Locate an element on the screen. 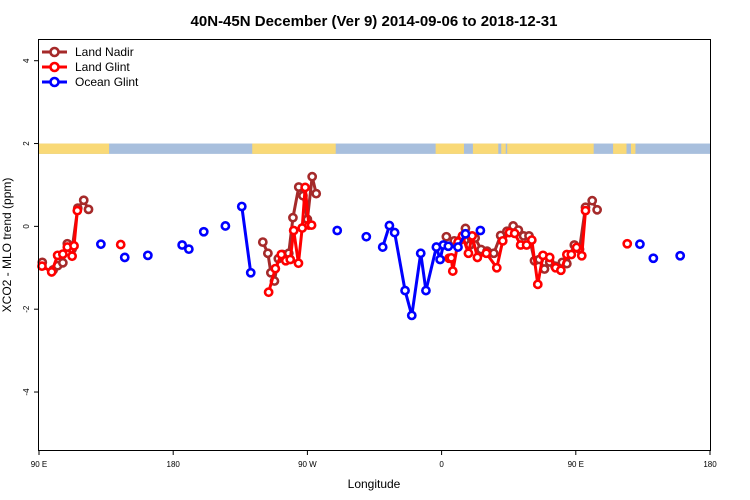 This screenshot has height=500, width=750. y-tick-label: 4 is located at coordinates (26, 60).